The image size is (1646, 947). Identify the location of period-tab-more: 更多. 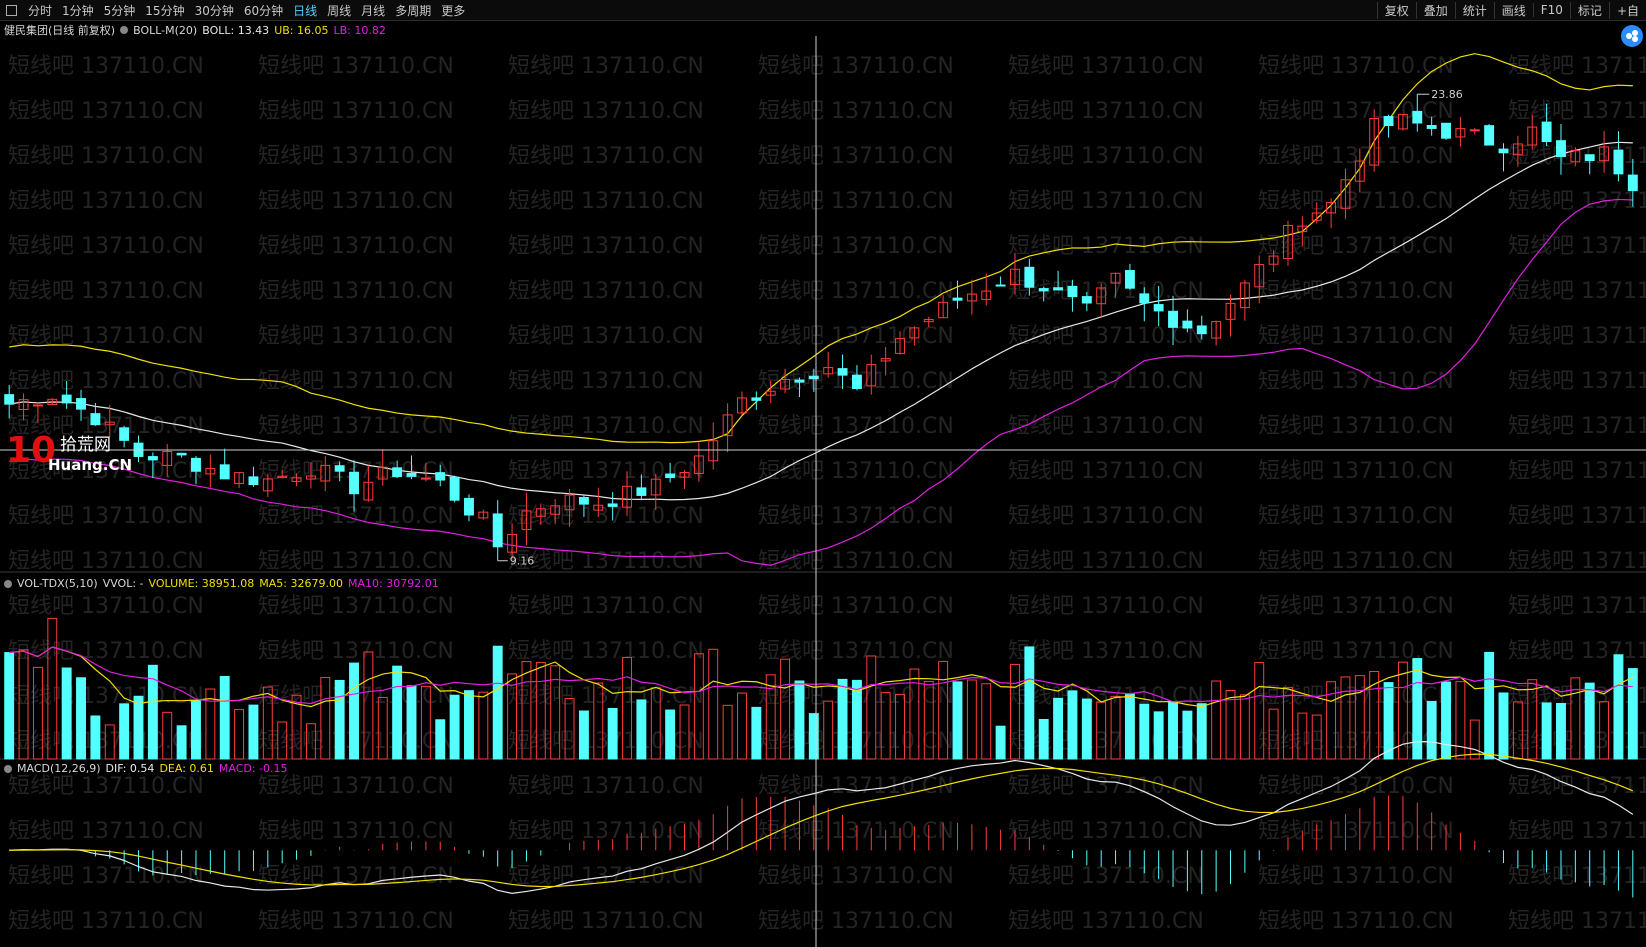
(453, 10).